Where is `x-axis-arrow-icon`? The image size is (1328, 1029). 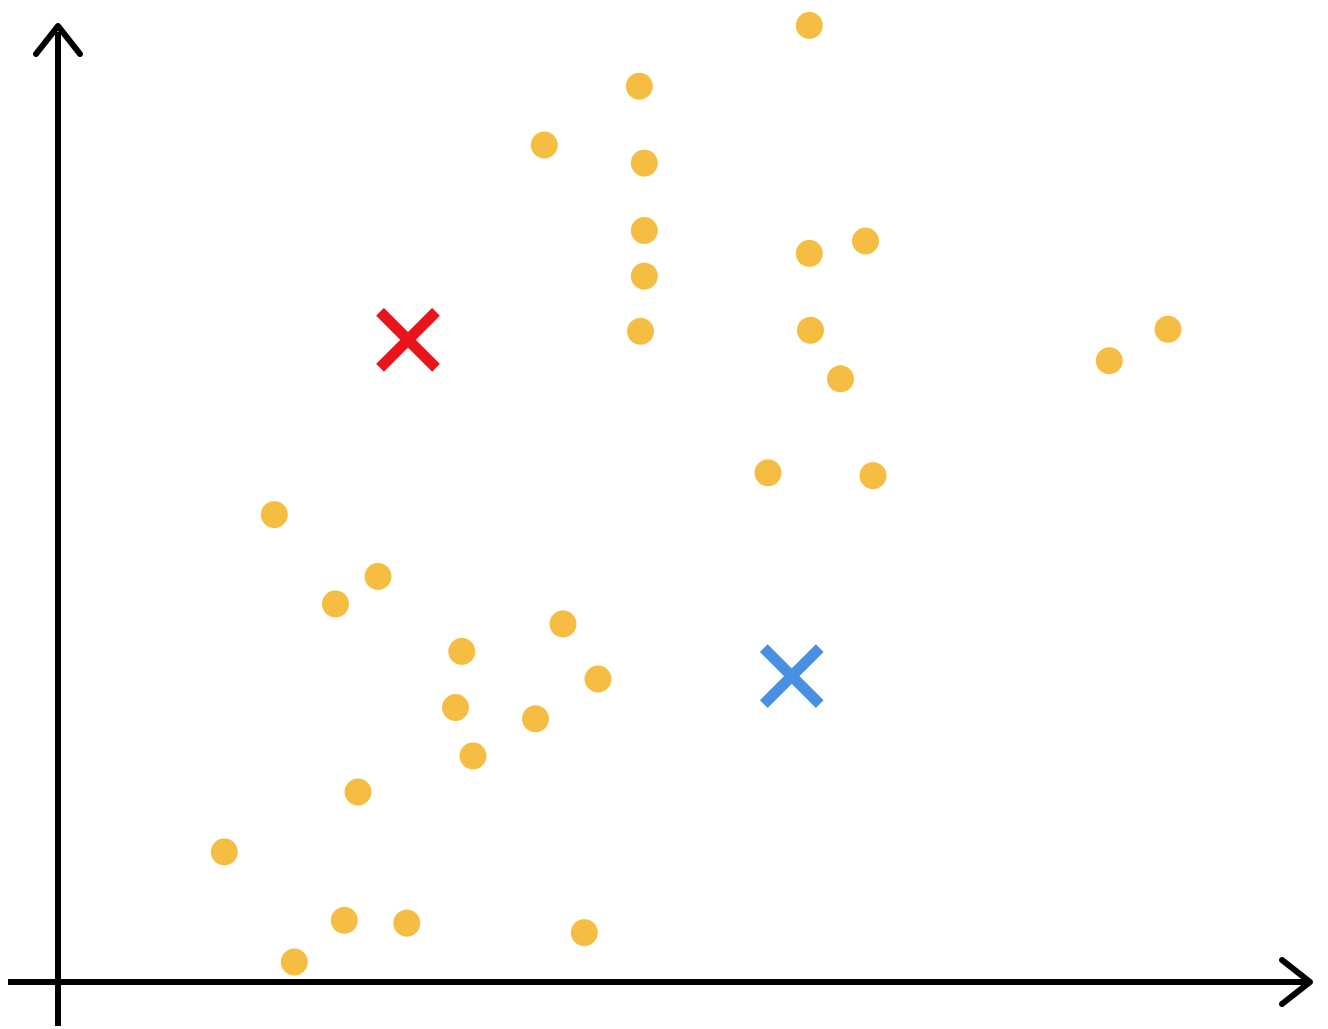 x-axis-arrow-icon is located at coordinates (1296, 982).